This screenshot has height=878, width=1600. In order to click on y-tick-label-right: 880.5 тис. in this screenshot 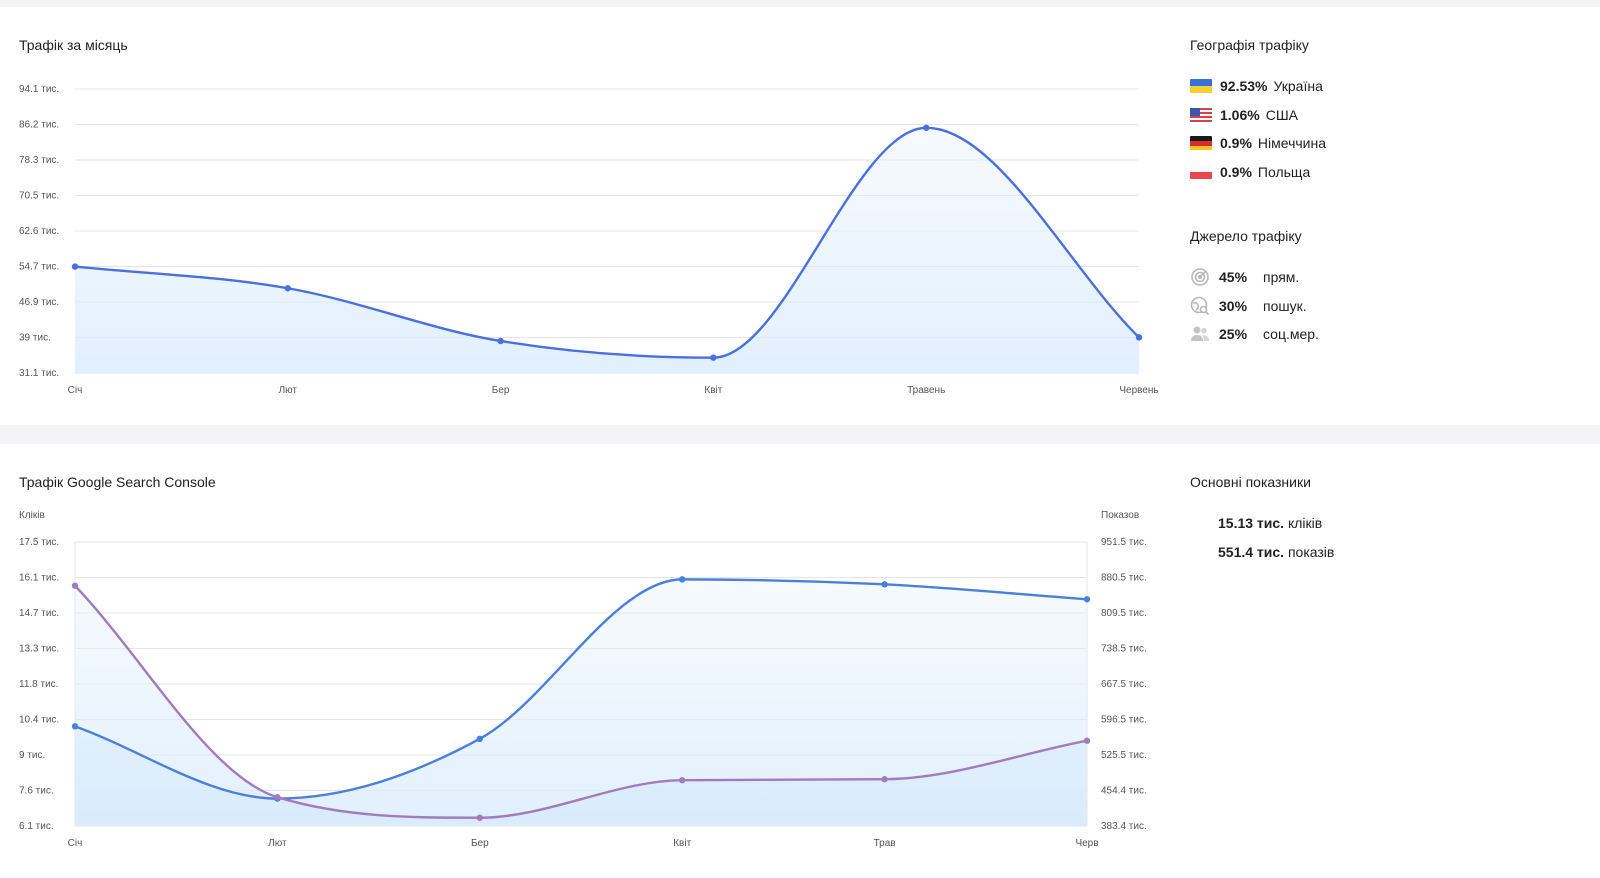, I will do `click(1124, 578)`.